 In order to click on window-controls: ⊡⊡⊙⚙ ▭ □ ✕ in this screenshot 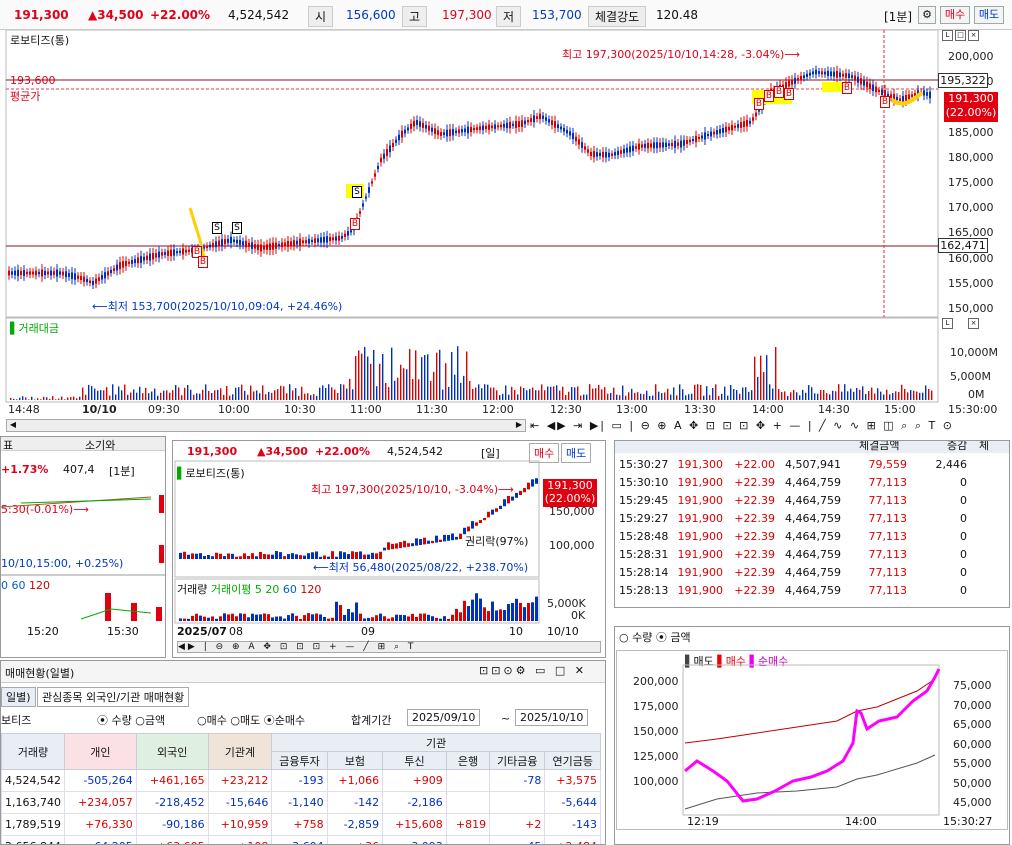, I will do `click(533, 670)`.